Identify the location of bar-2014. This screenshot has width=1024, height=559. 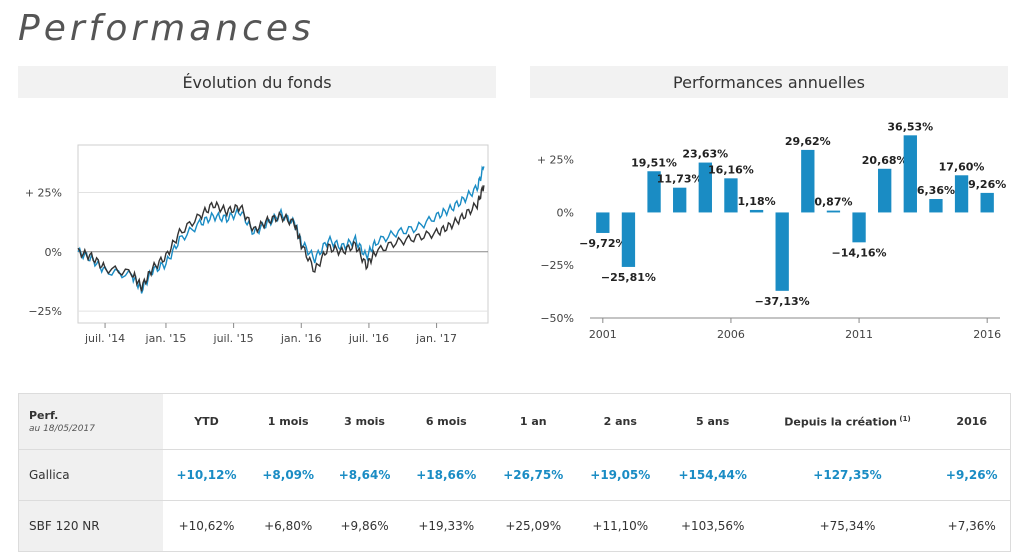
(936, 206).